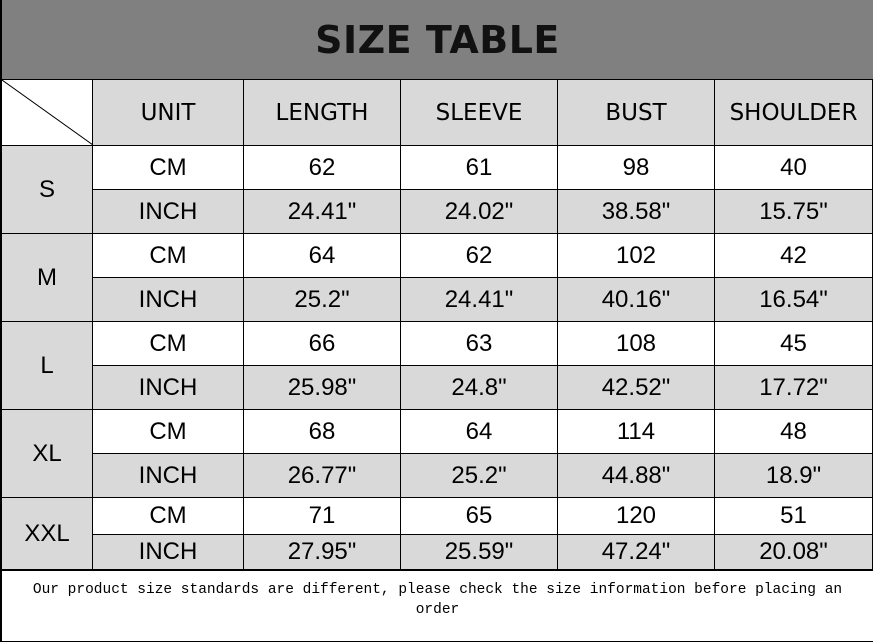 Image resolution: width=873 pixels, height=642 pixels. Describe the element at coordinates (436, 39) in the screenshot. I see `page-title: SIZE TABLE` at that location.